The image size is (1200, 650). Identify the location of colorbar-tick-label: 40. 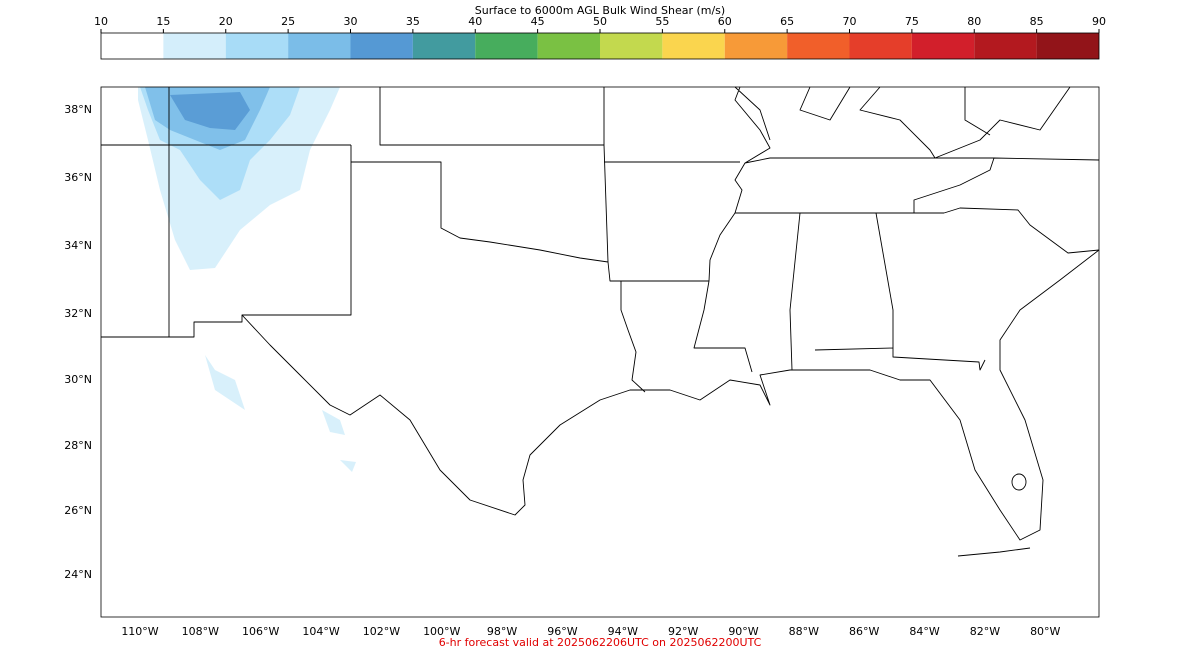
(475, 21).